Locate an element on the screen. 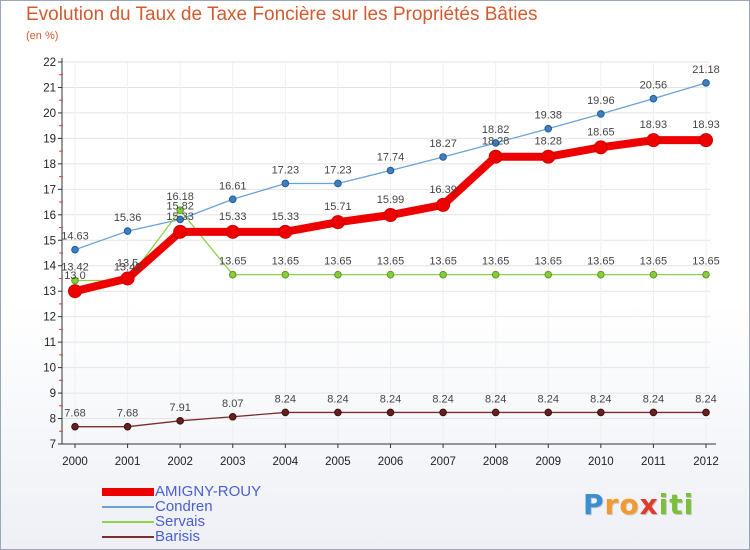 The width and height of the screenshot is (750, 550). logo-letter: x is located at coordinates (649, 504).